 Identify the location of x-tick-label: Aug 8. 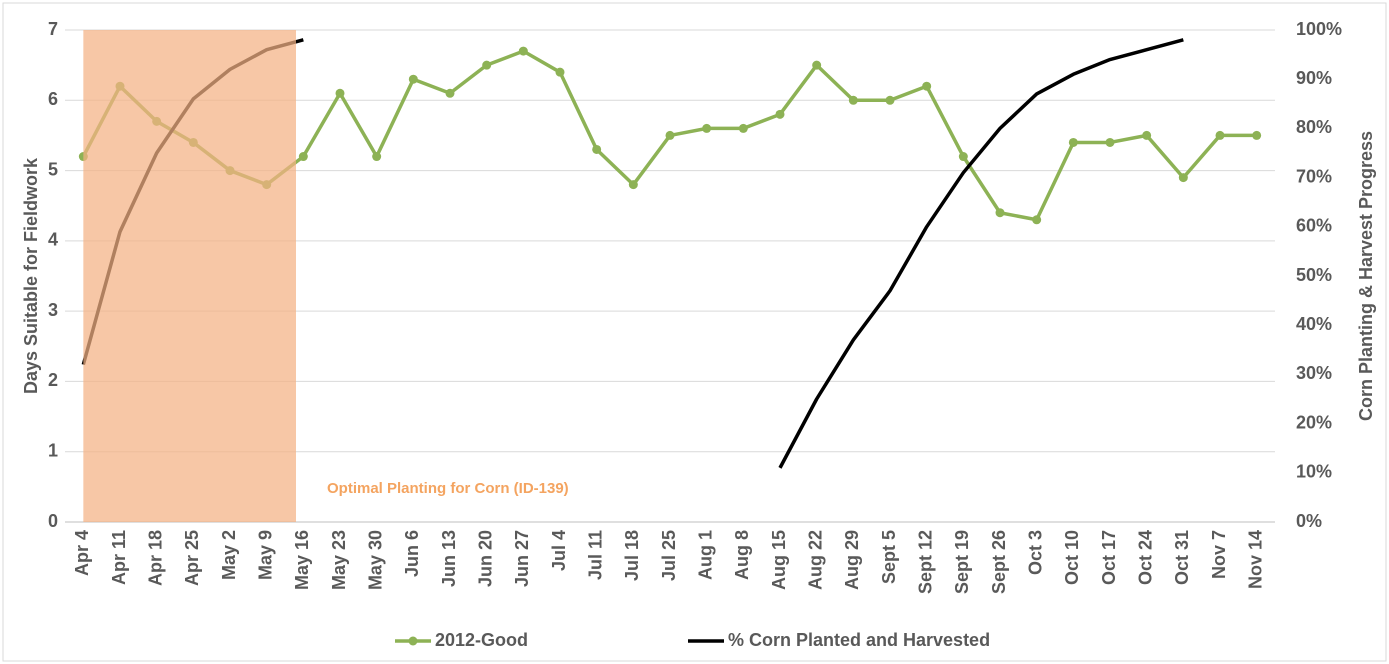
(742, 555).